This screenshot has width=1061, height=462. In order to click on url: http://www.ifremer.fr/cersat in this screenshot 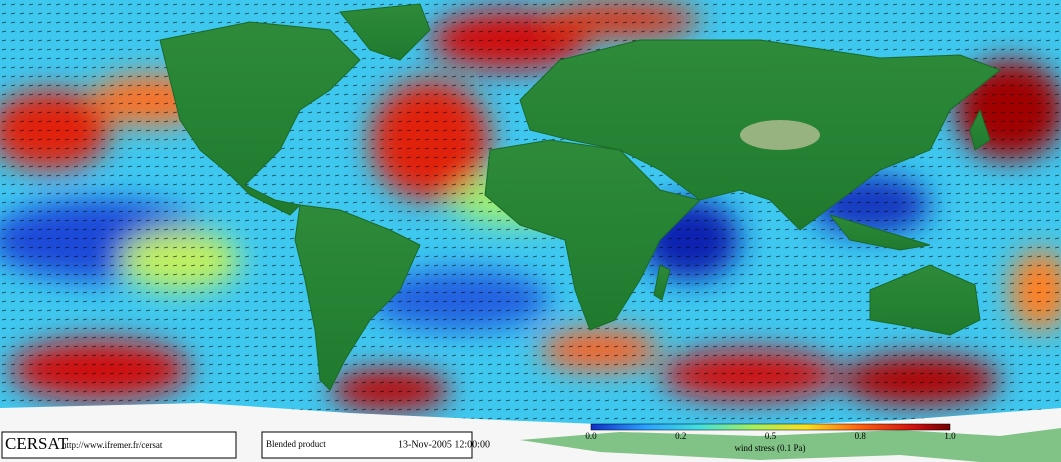, I will do `click(112, 445)`.